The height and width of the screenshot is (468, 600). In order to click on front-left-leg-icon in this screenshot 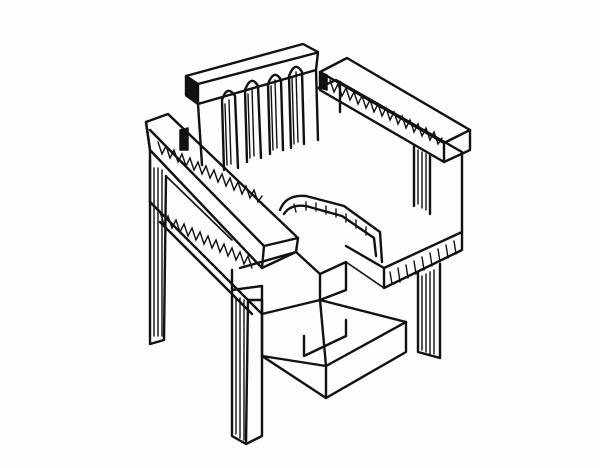, I will do `click(247, 367)`.